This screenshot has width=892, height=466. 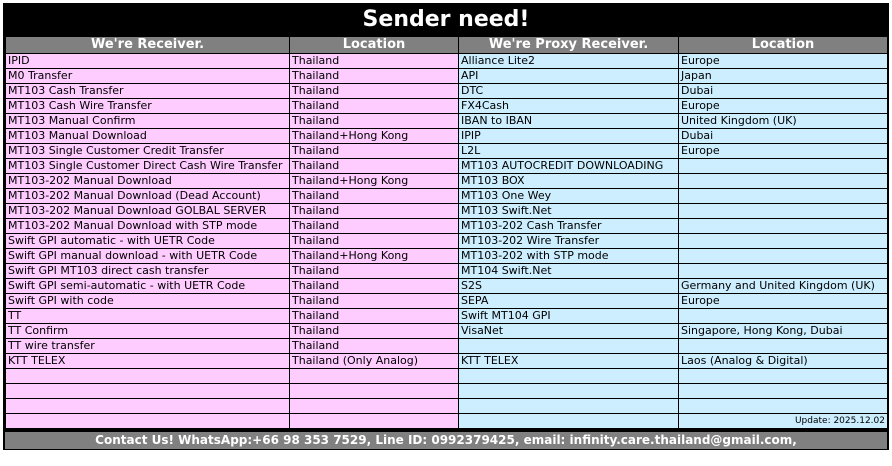 I want to click on proxy-cell: MT103 Swift.Net, so click(x=568, y=211).